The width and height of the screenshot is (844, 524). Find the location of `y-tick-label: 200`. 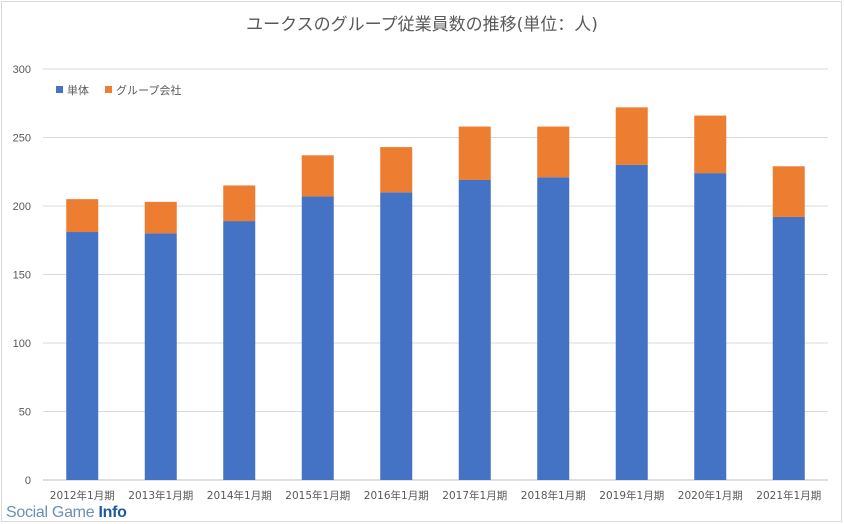

y-tick-label: 200 is located at coordinates (22, 207).